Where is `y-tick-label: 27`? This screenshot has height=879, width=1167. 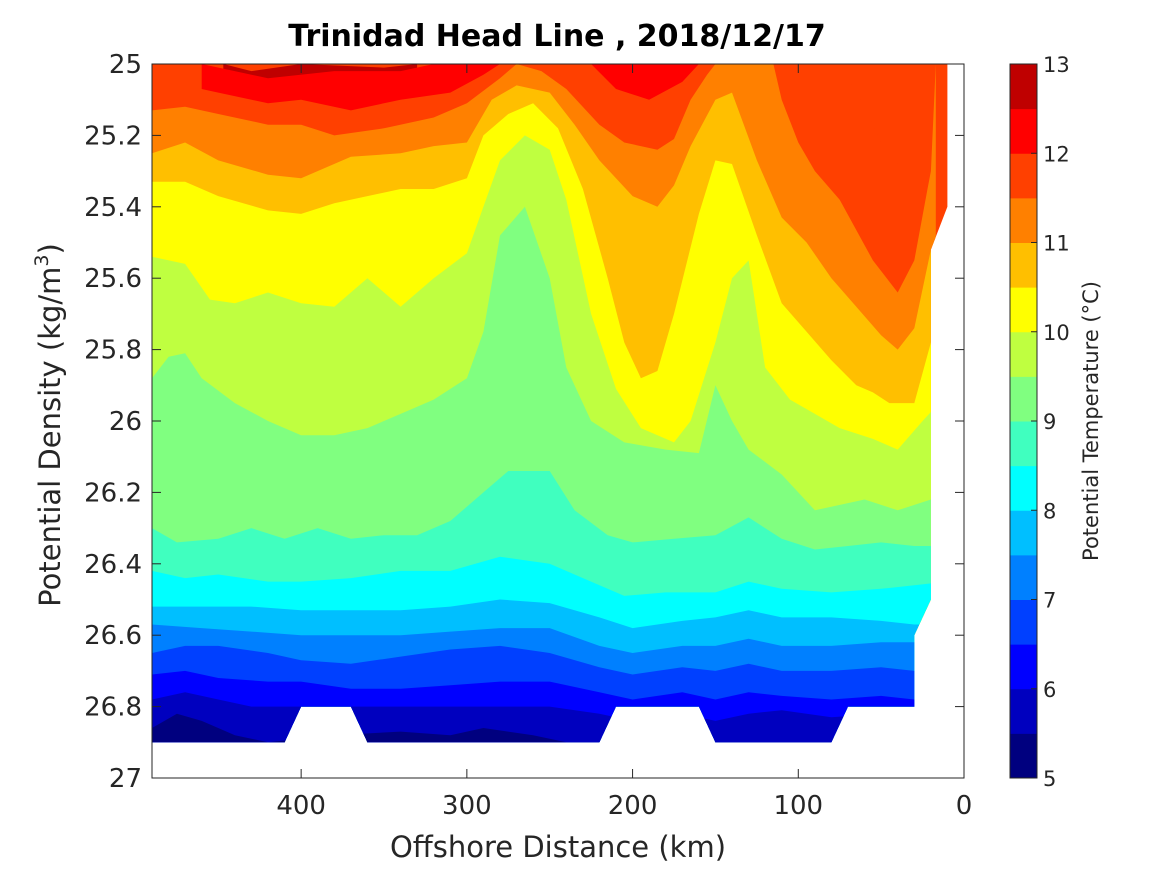 y-tick-label: 27 is located at coordinates (125, 779).